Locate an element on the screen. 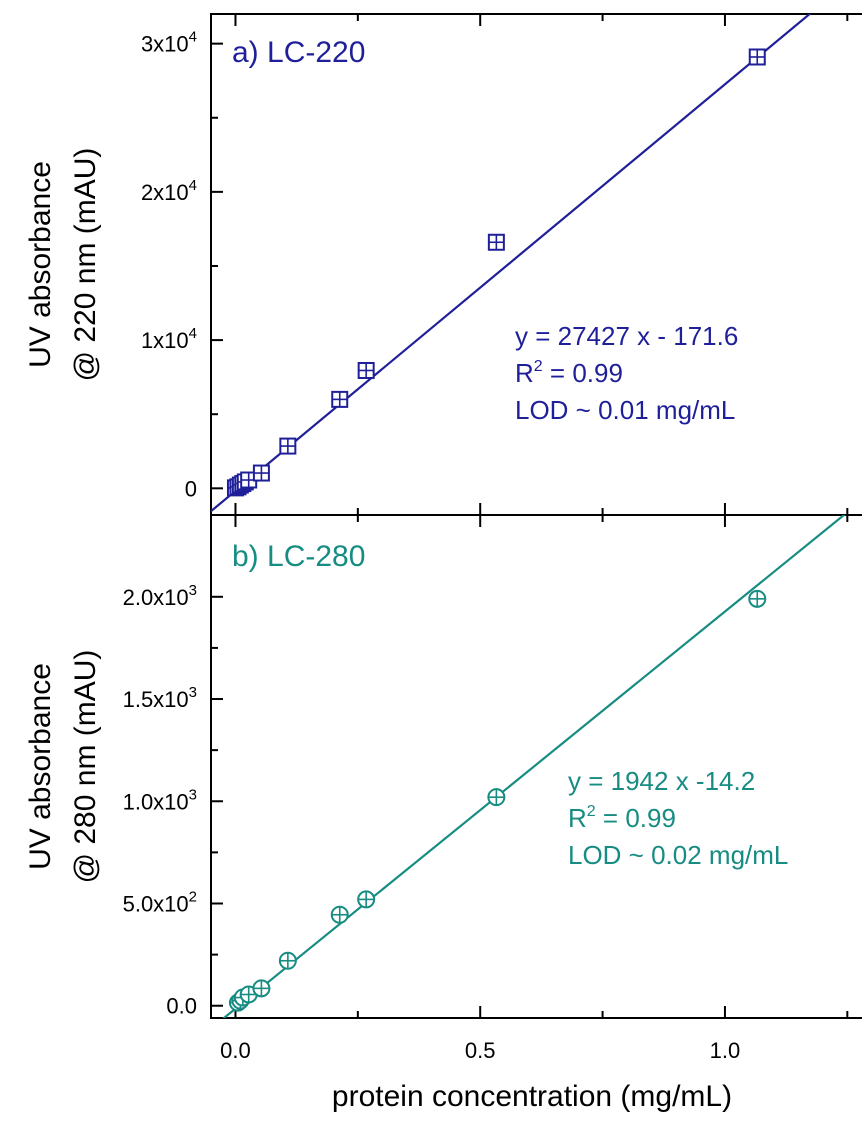 This screenshot has height=1124, width=862. lod-text: LOD ~ 0.01 mg/mL is located at coordinates (625, 410).